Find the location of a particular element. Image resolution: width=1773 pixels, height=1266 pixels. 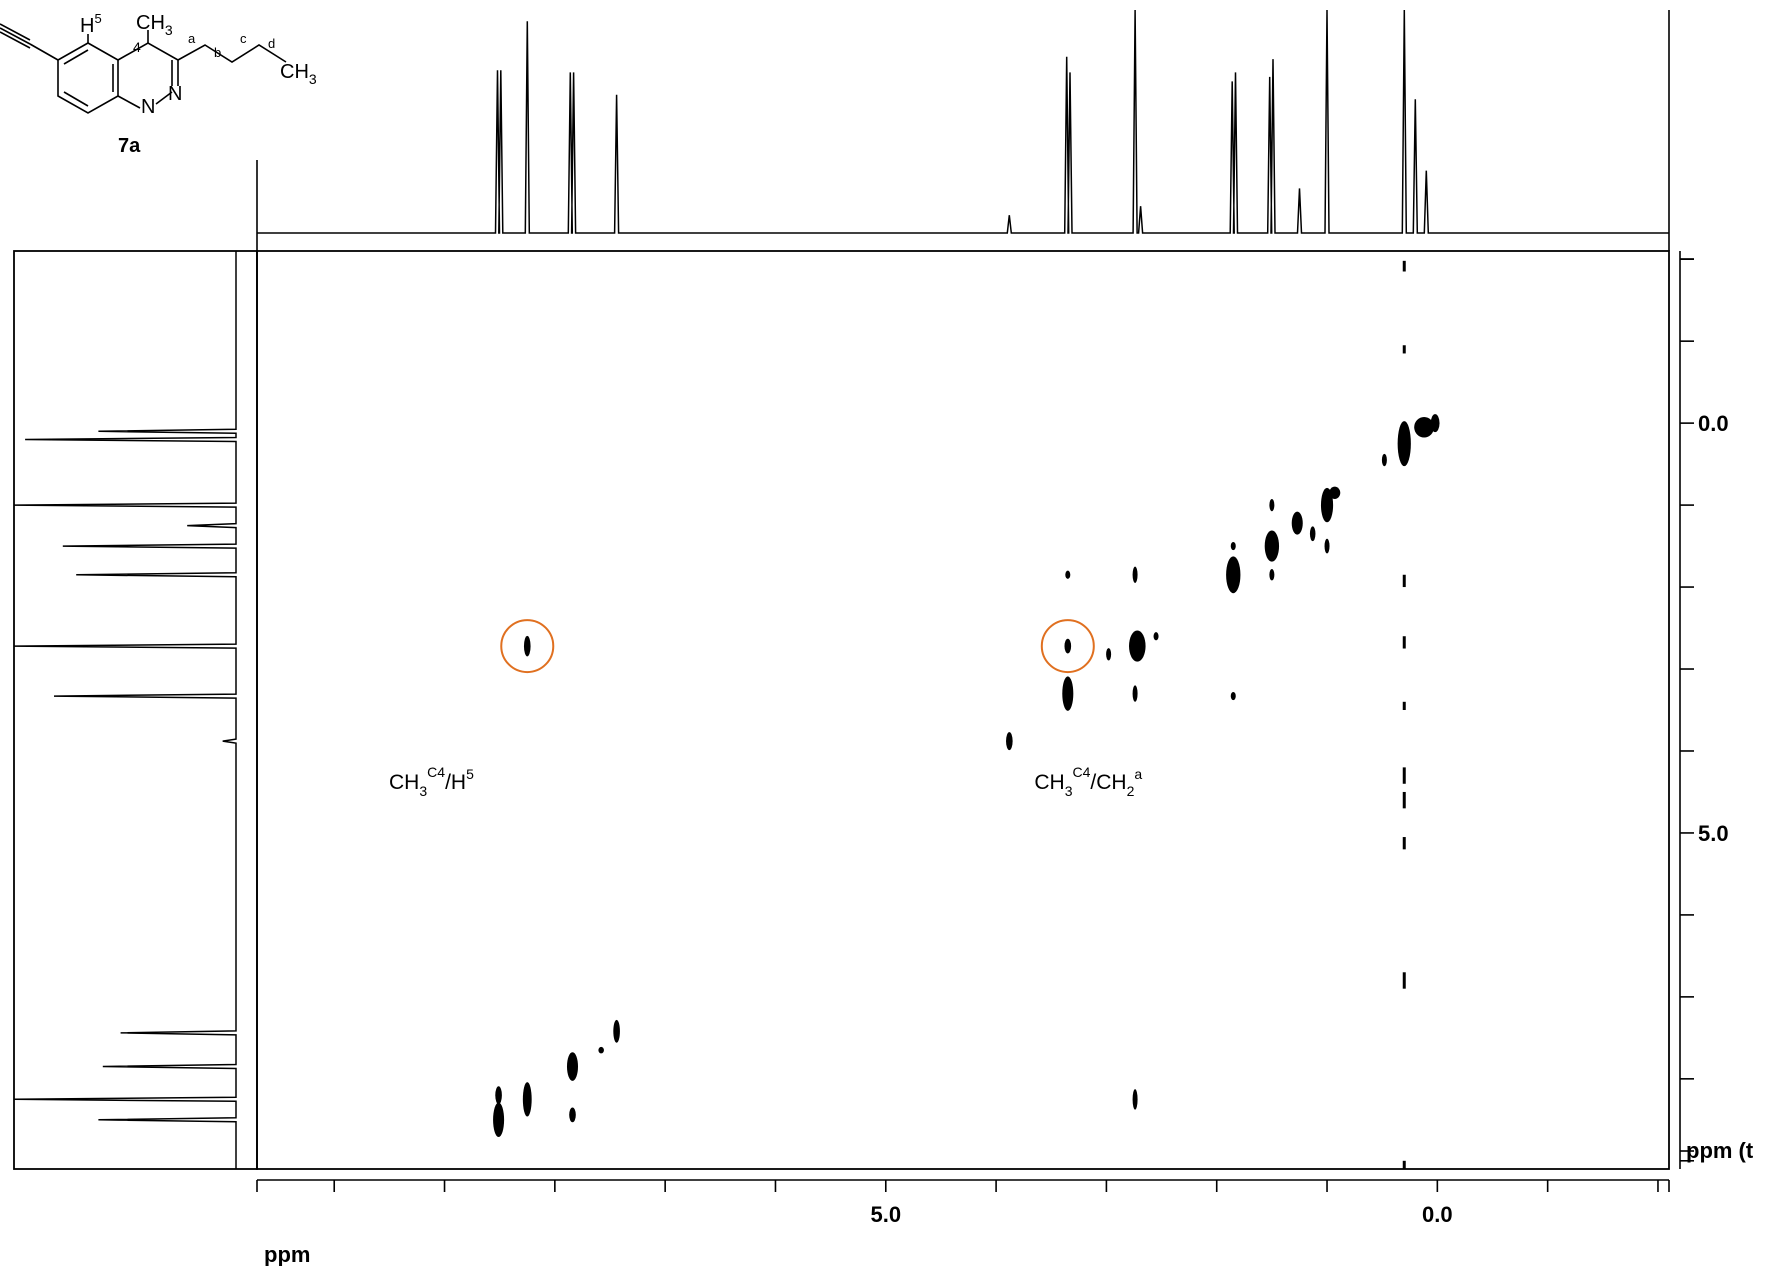

left-projection-trace is located at coordinates (125, 710).